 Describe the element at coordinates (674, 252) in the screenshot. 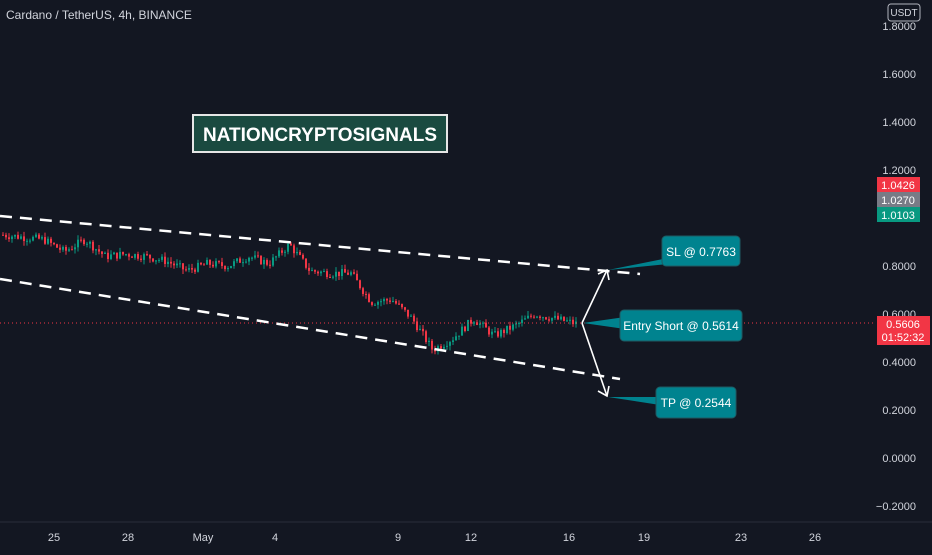

I see `sl-callout: SL @ 0.7763` at that location.